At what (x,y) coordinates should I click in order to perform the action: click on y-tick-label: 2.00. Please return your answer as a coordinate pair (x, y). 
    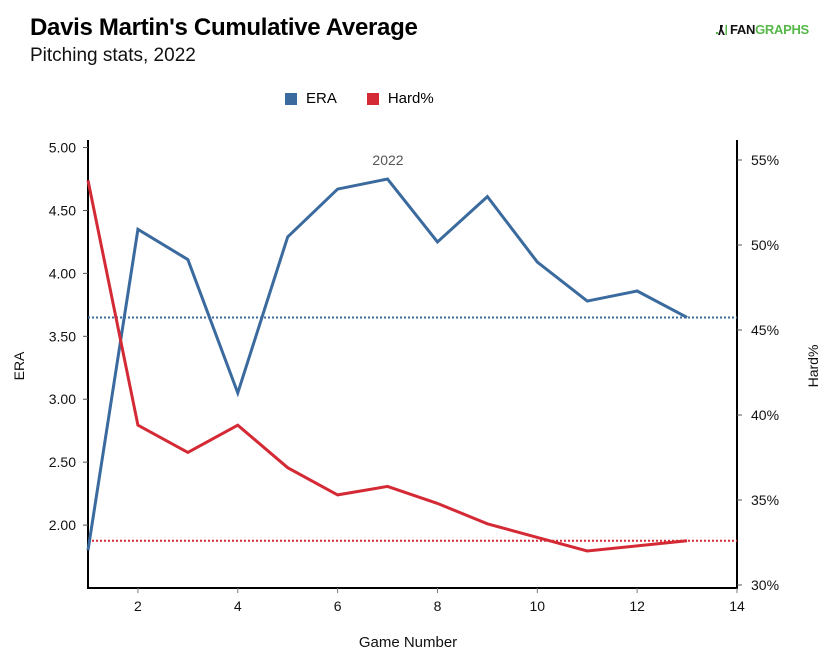
    Looking at the image, I should click on (62, 525).